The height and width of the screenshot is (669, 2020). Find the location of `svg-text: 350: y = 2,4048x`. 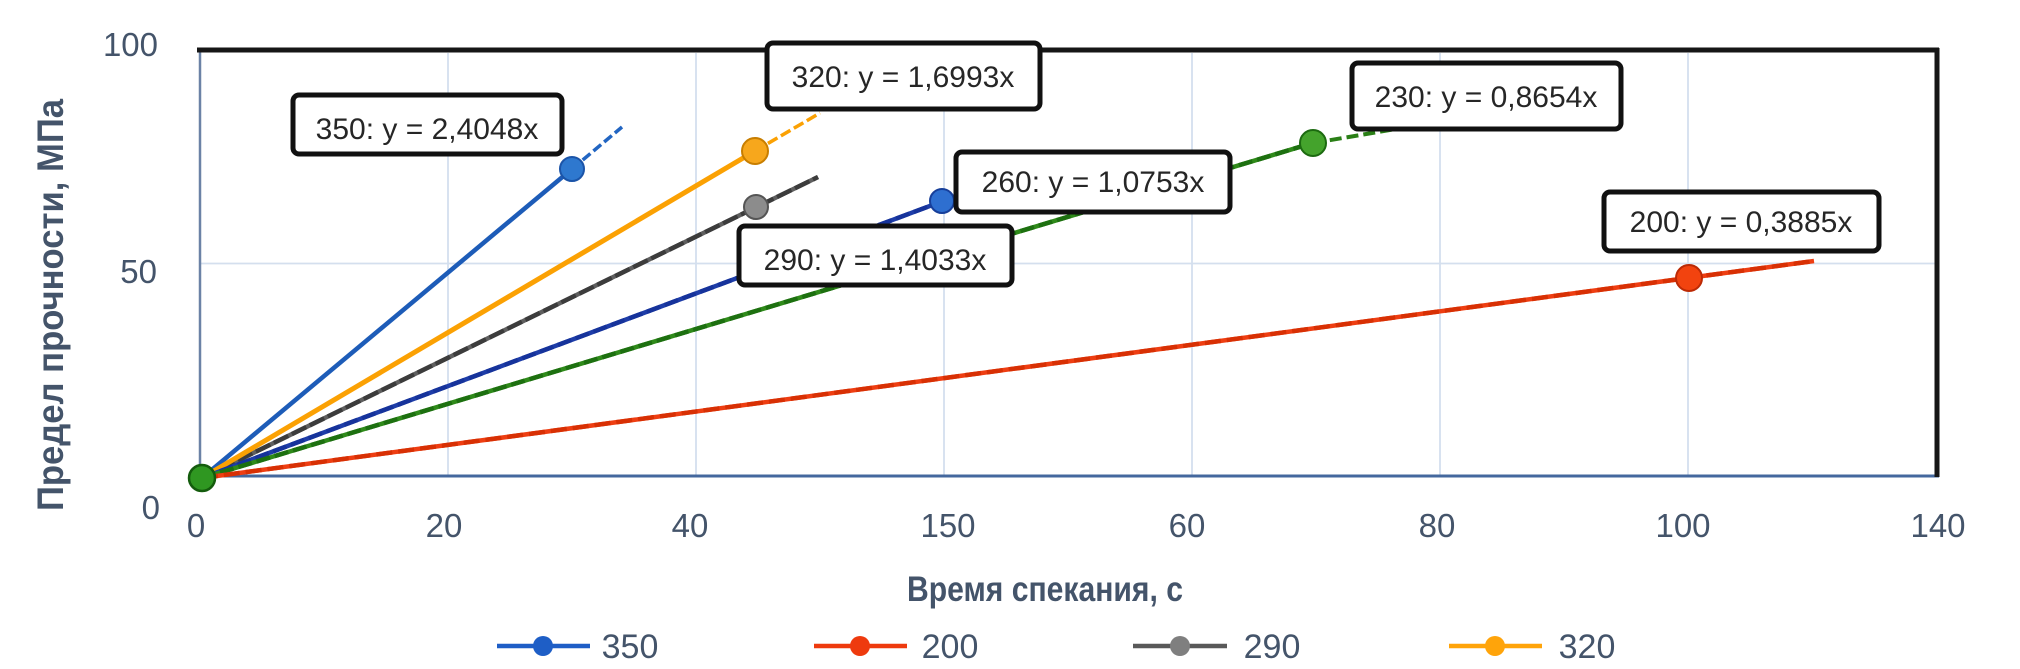

svg-text: 350: y = 2,4048x is located at coordinates (427, 129).